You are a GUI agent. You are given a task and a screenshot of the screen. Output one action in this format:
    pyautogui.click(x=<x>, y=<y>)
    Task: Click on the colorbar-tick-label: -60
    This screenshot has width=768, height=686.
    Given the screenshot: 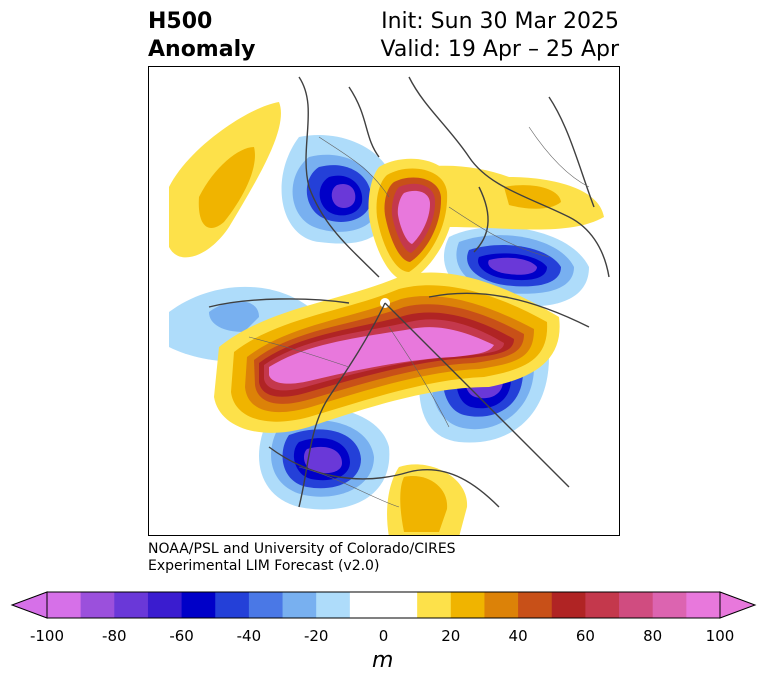 What is the action you would take?
    pyautogui.click(x=181, y=636)
    